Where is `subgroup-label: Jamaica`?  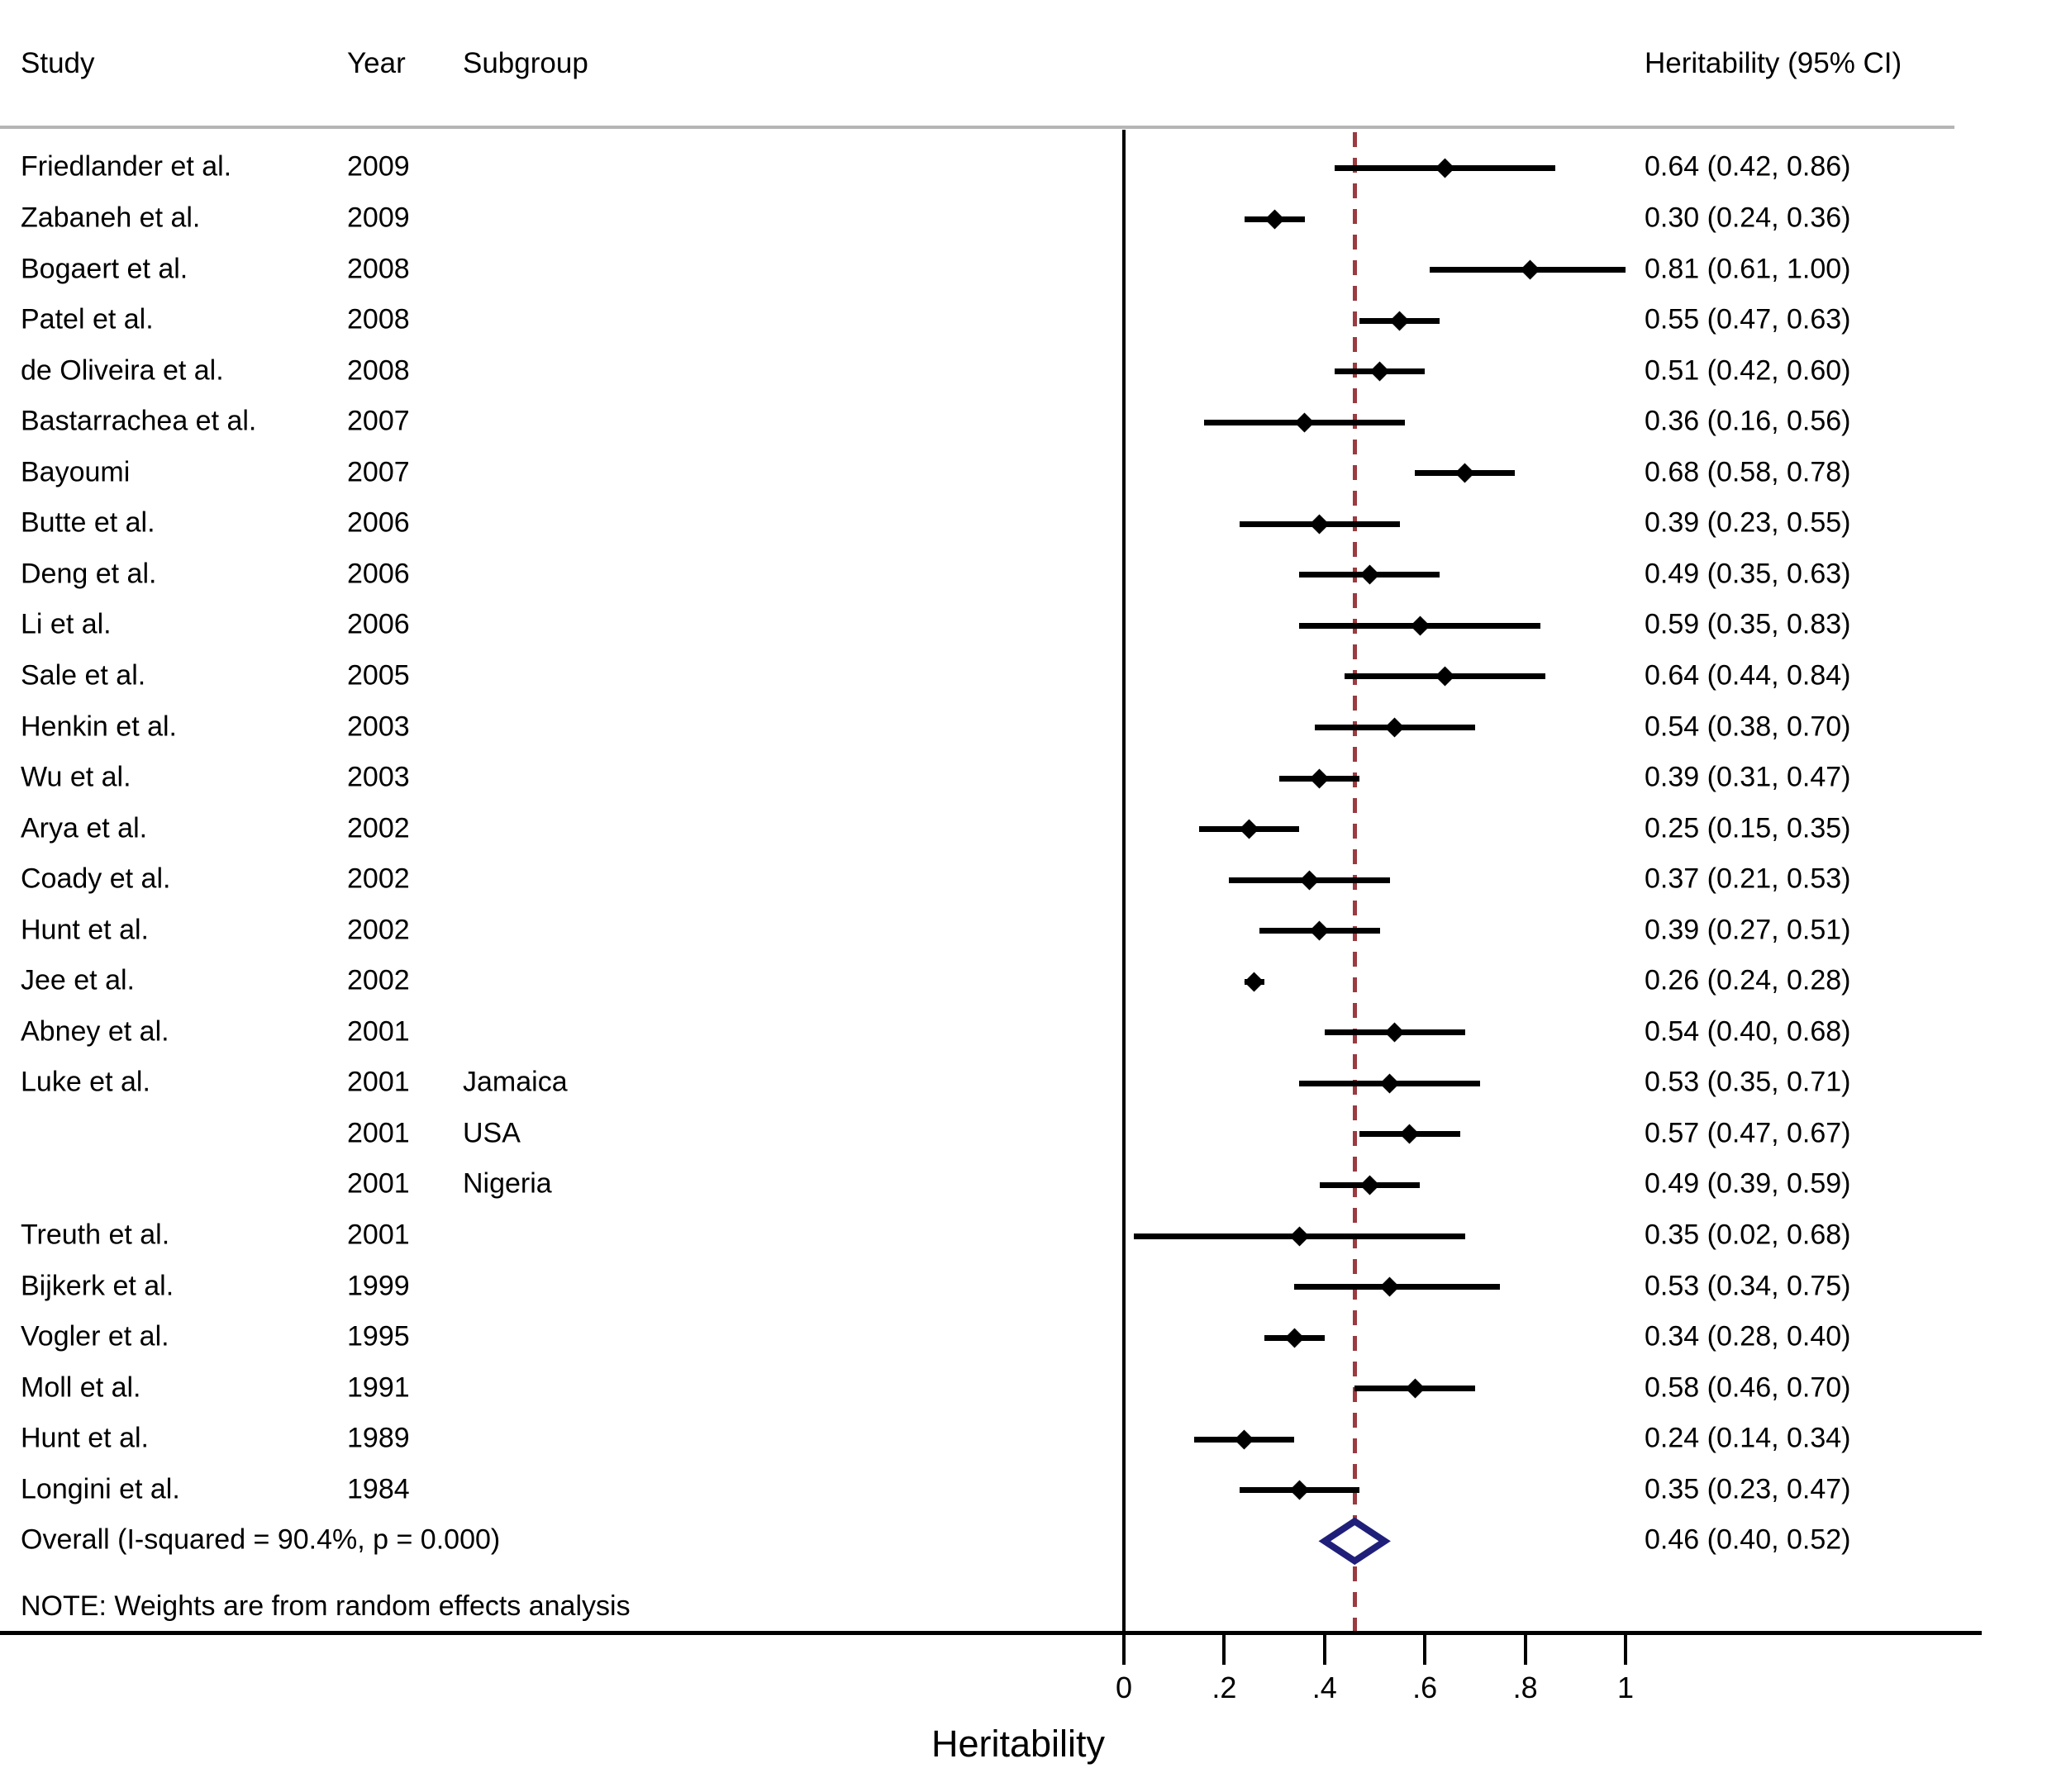 subgroup-label: Jamaica is located at coordinates (515, 1083).